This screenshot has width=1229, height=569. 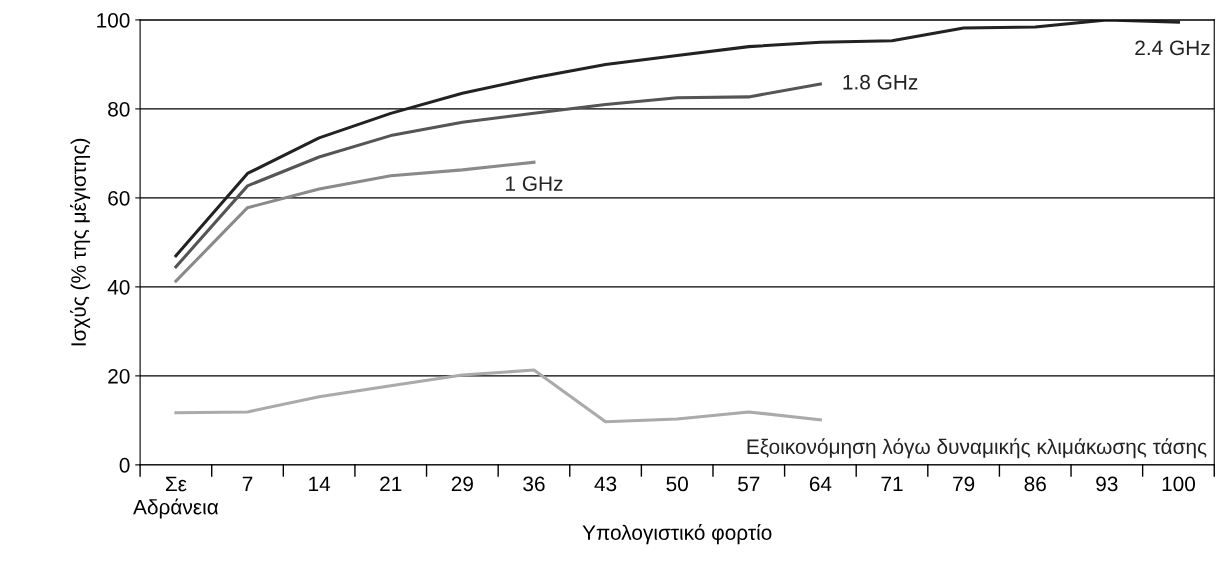 What do you see at coordinates (534, 183) in the screenshot?
I see `series-label: 1 GHz` at bounding box center [534, 183].